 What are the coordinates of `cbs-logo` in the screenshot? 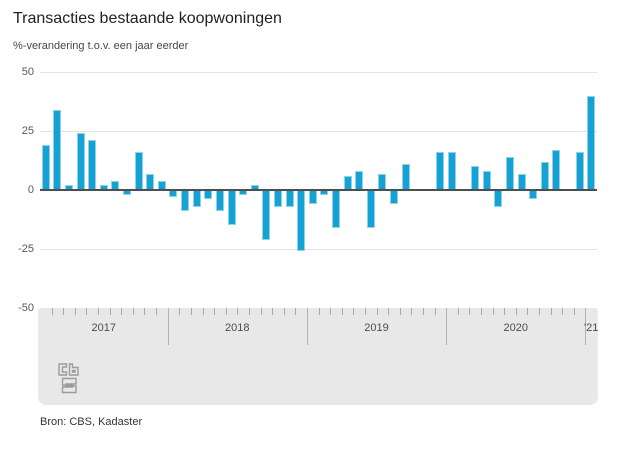 It's located at (68, 378).